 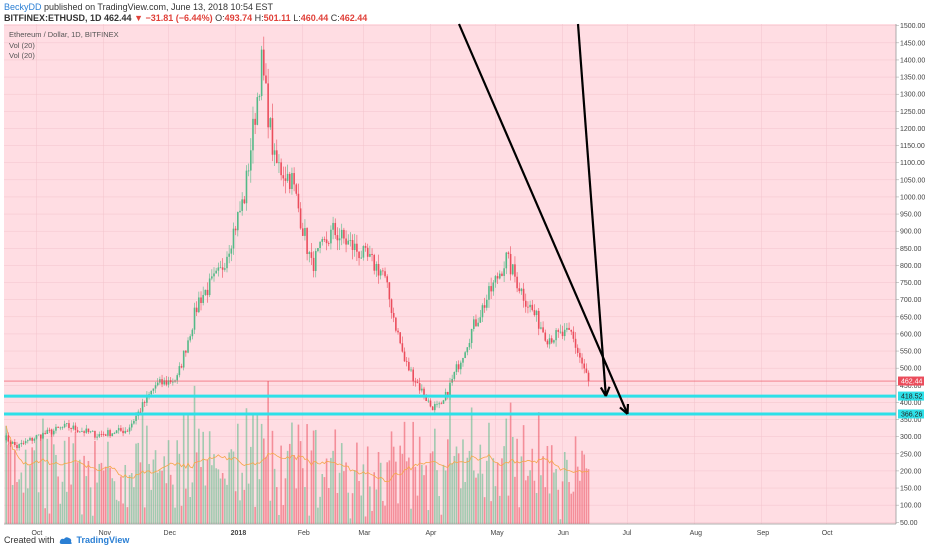 I want to click on down-arrow-icon: ▼, so click(x=138, y=18).